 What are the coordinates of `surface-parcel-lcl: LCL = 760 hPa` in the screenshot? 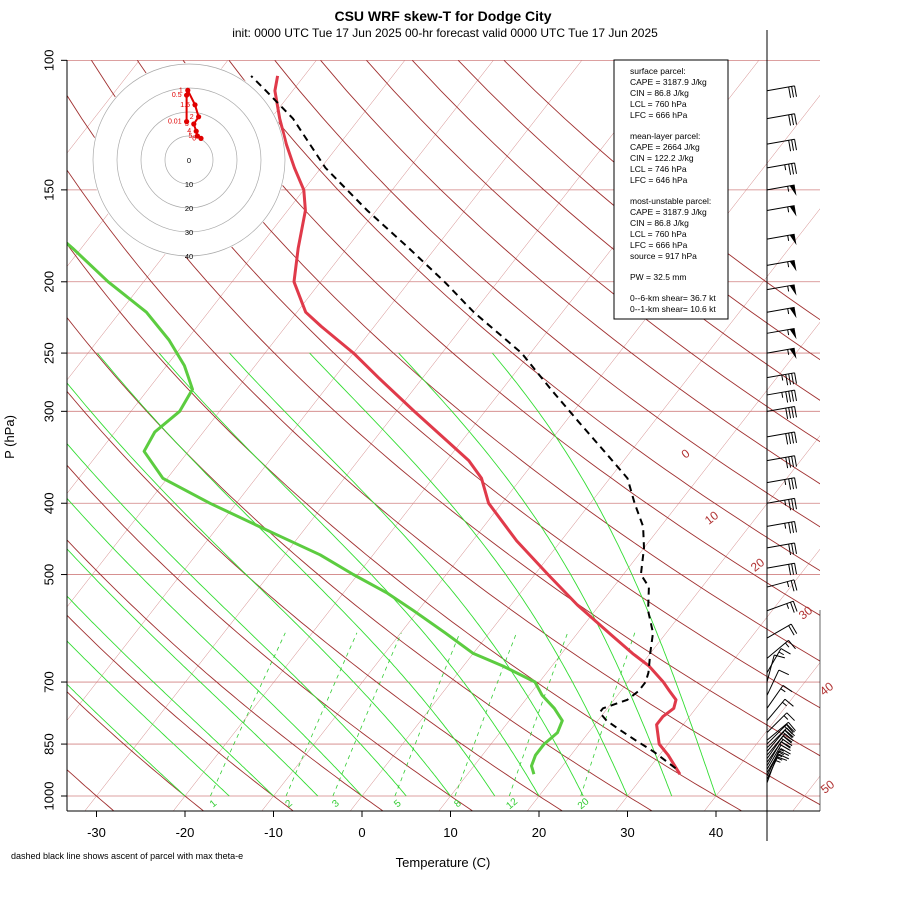 It's located at (658, 104).